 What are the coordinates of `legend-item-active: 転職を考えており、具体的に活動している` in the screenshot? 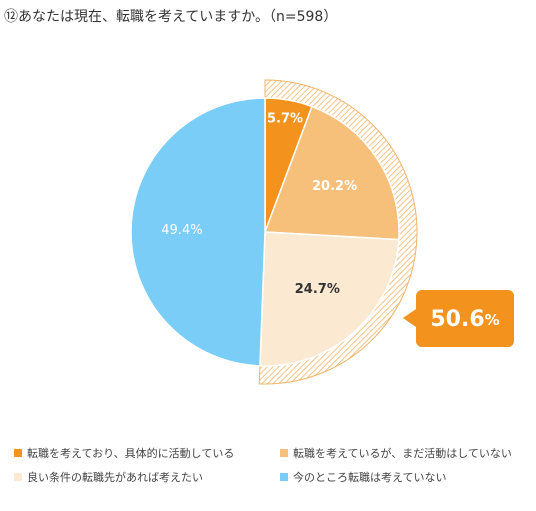 It's located at (124, 453).